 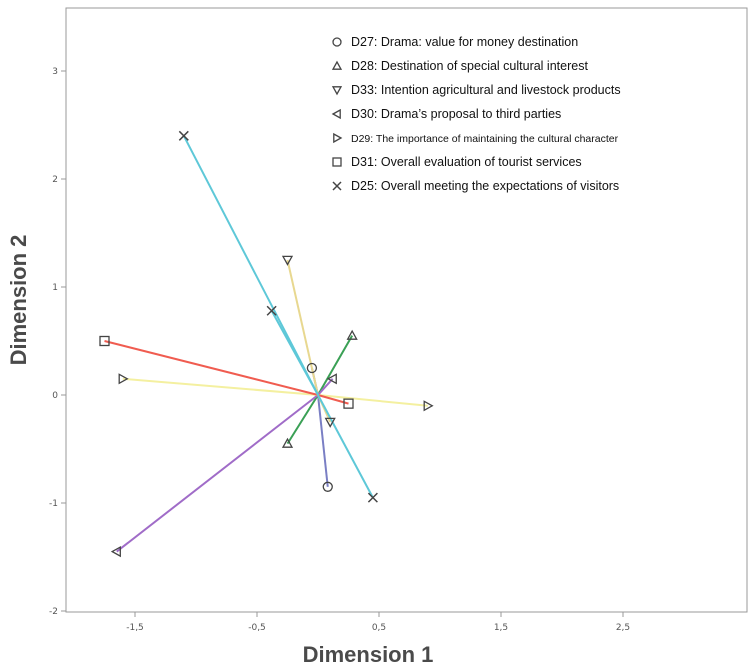 What do you see at coordinates (135, 628) in the screenshot?
I see `x-tick-label: -1,5` at bounding box center [135, 628].